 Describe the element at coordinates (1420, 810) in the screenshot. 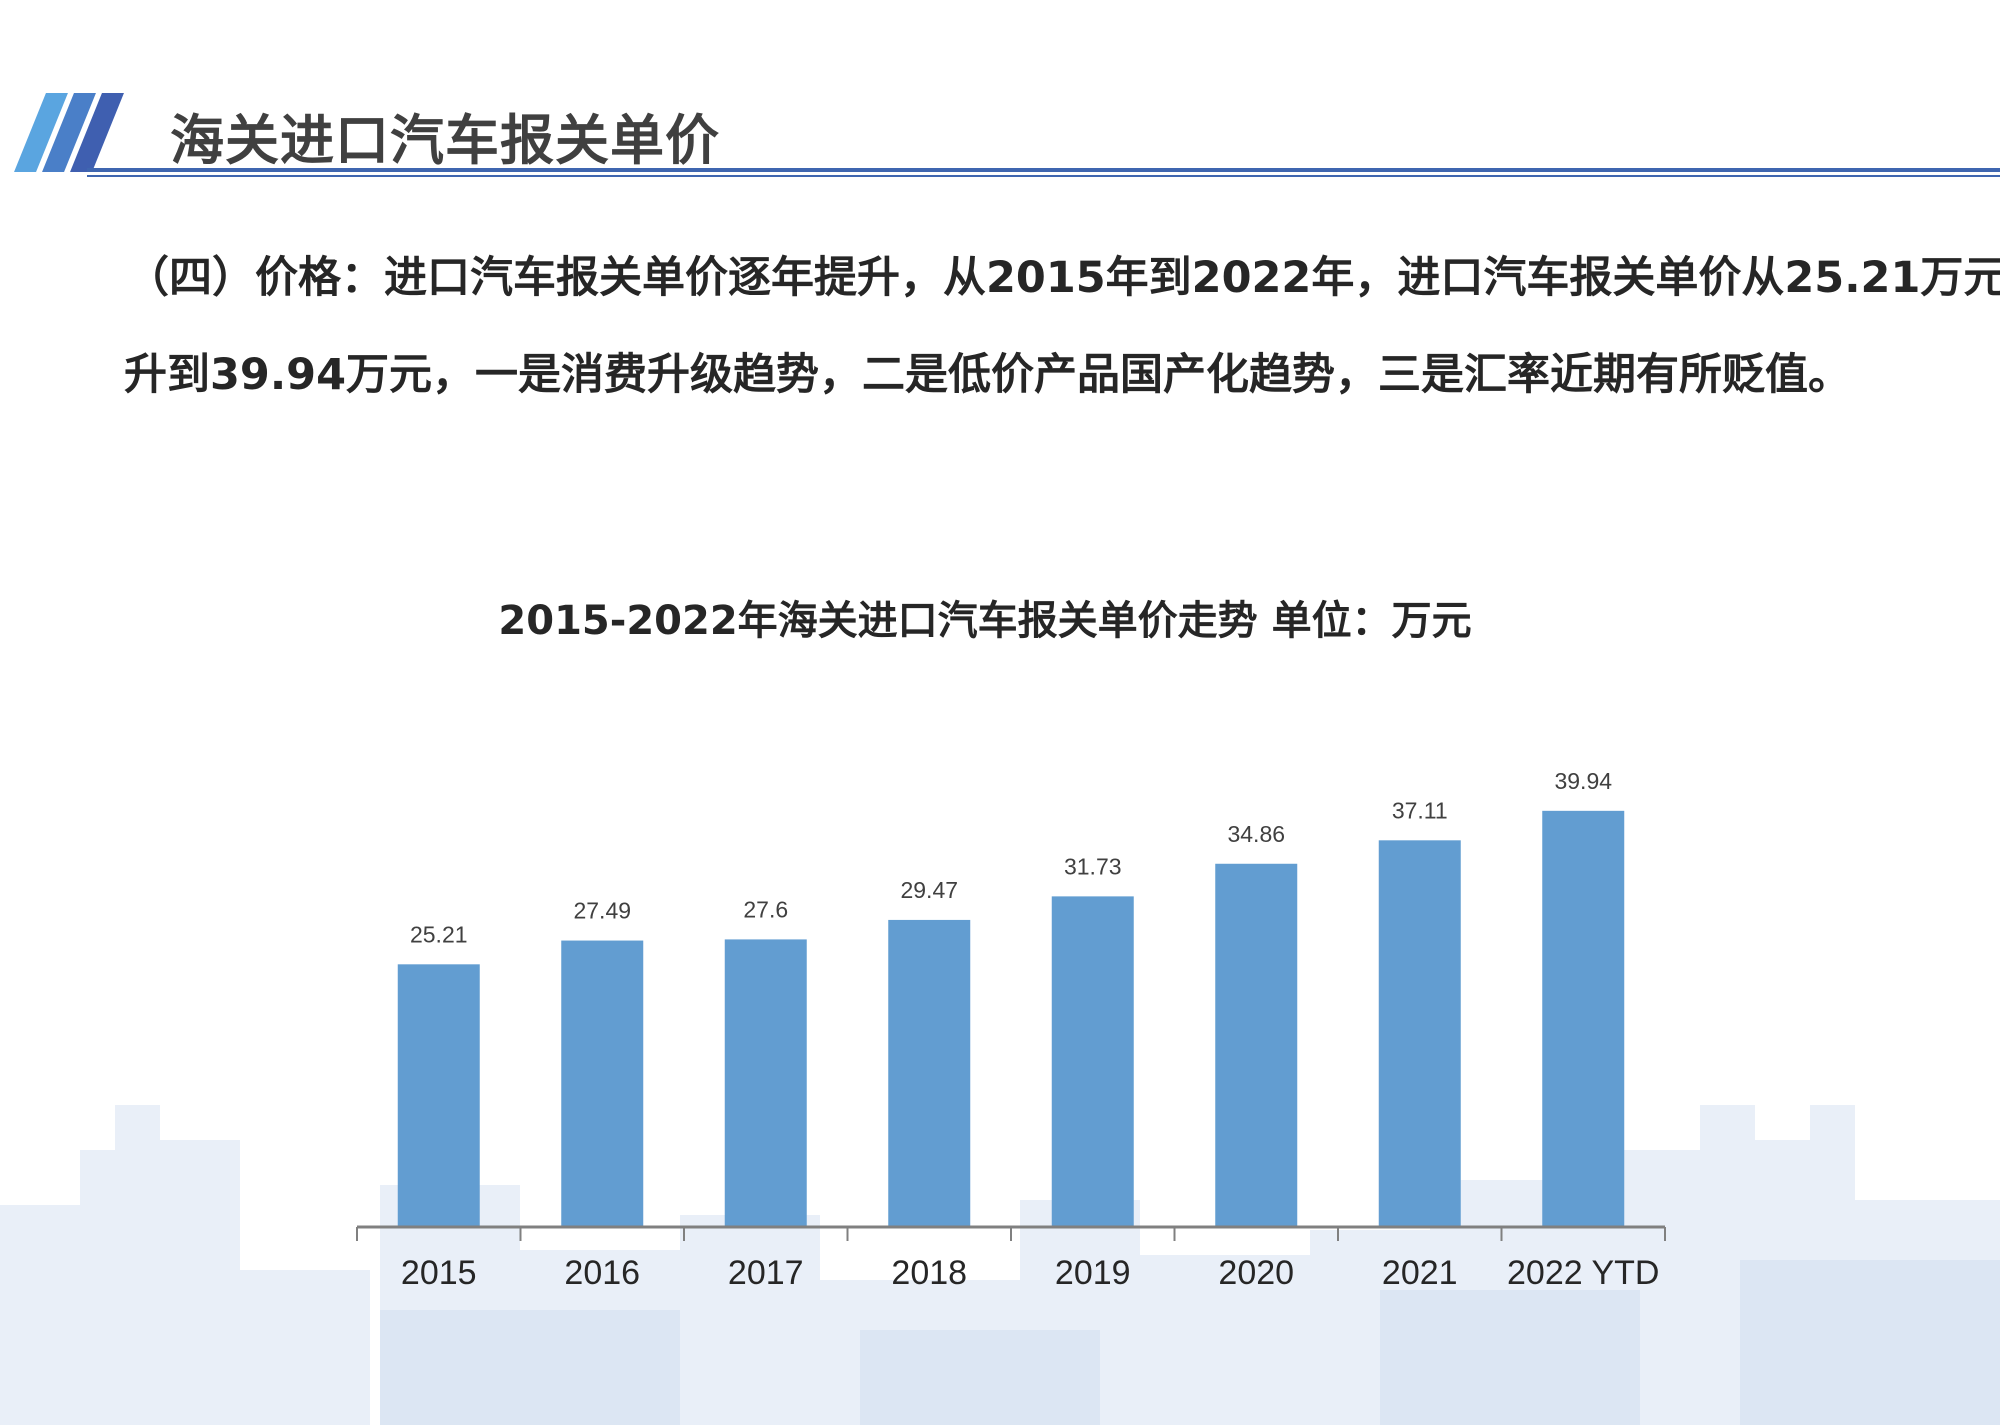

I see `data-label: 37.11` at that location.